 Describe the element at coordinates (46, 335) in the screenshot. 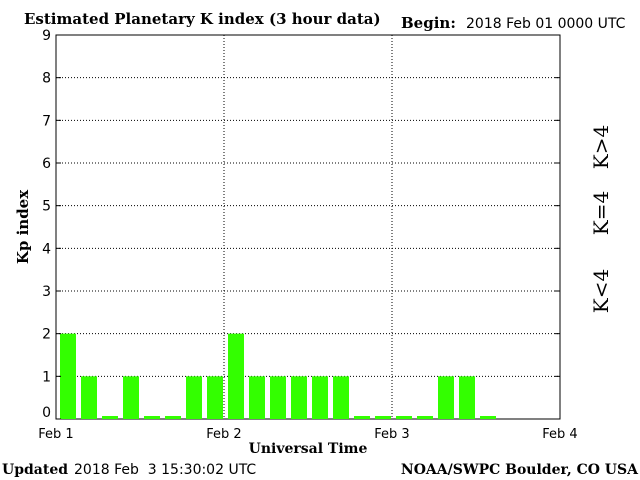

I see `y-tick-label: 2` at that location.